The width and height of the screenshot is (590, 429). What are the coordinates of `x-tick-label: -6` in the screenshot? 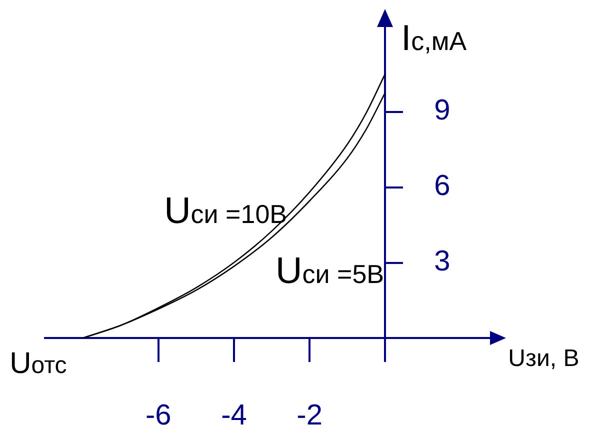 It's located at (158, 414).